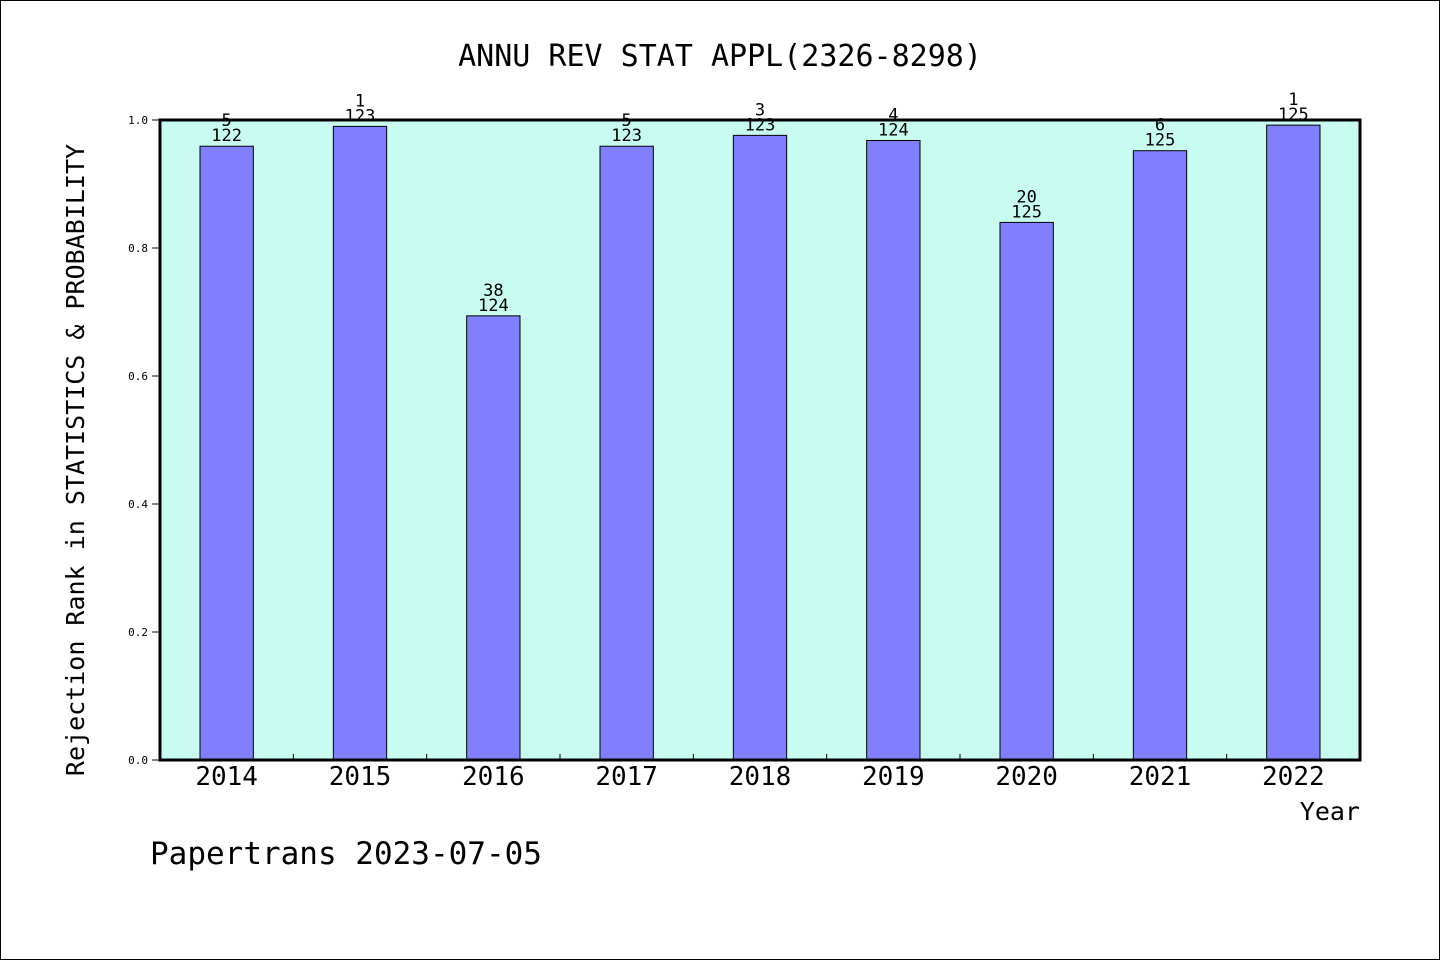 The width and height of the screenshot is (1440, 960). Describe the element at coordinates (138, 248) in the screenshot. I see `y-tick-label: 0.8` at that location.